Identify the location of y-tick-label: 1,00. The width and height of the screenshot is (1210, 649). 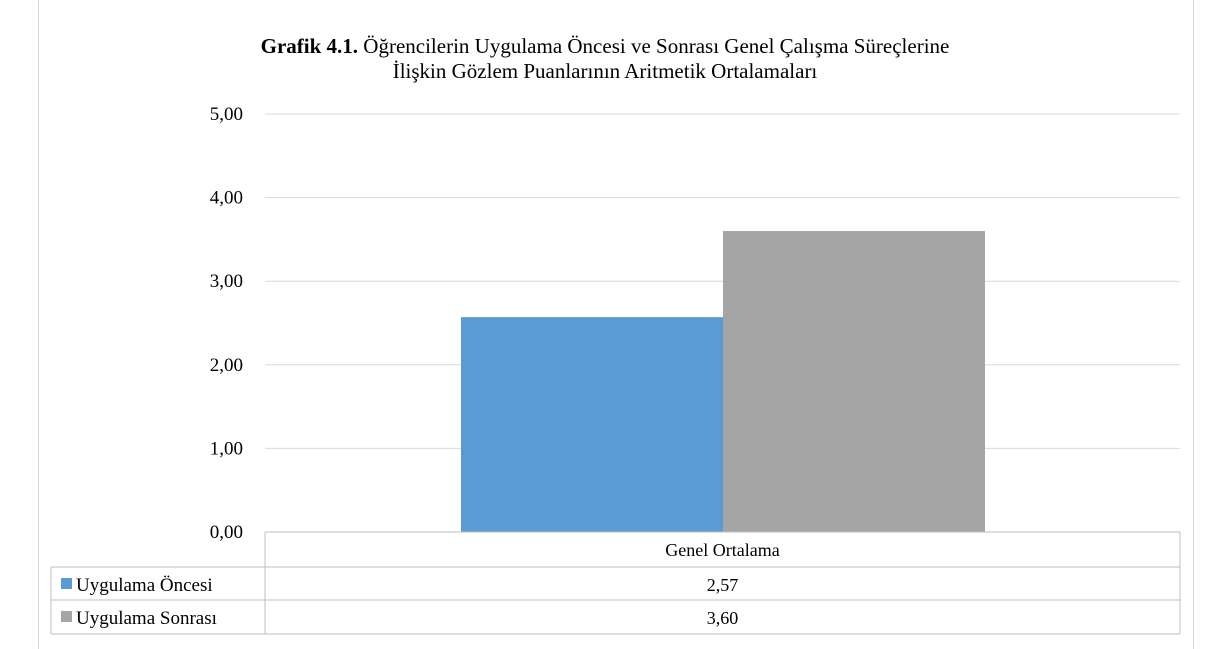
(226, 448).